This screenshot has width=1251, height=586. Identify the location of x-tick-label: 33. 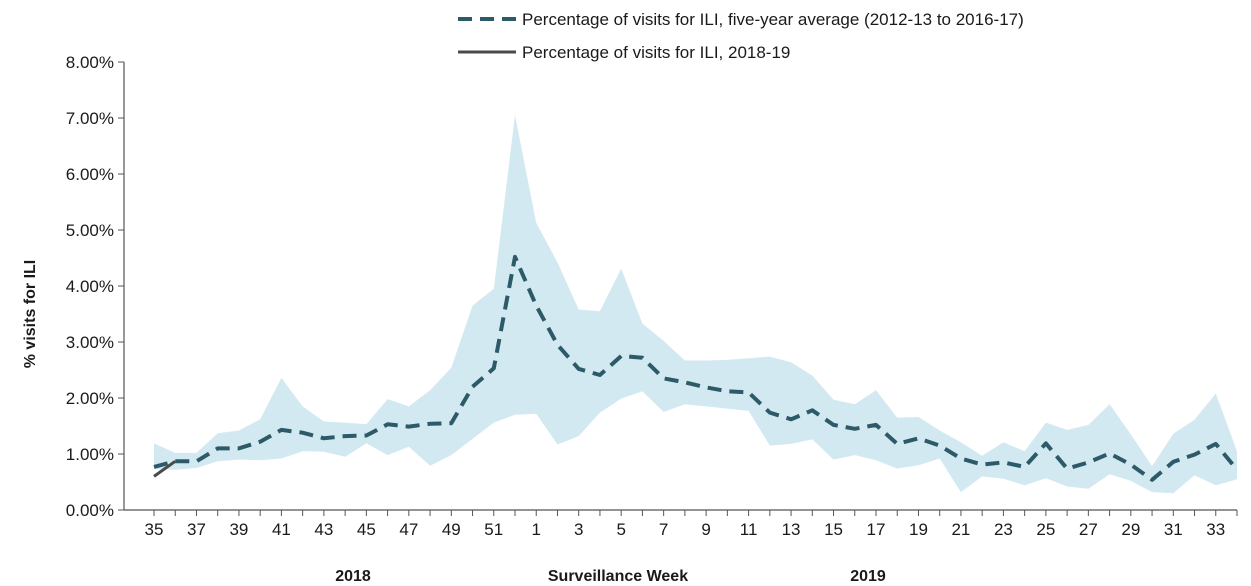
(1215, 529).